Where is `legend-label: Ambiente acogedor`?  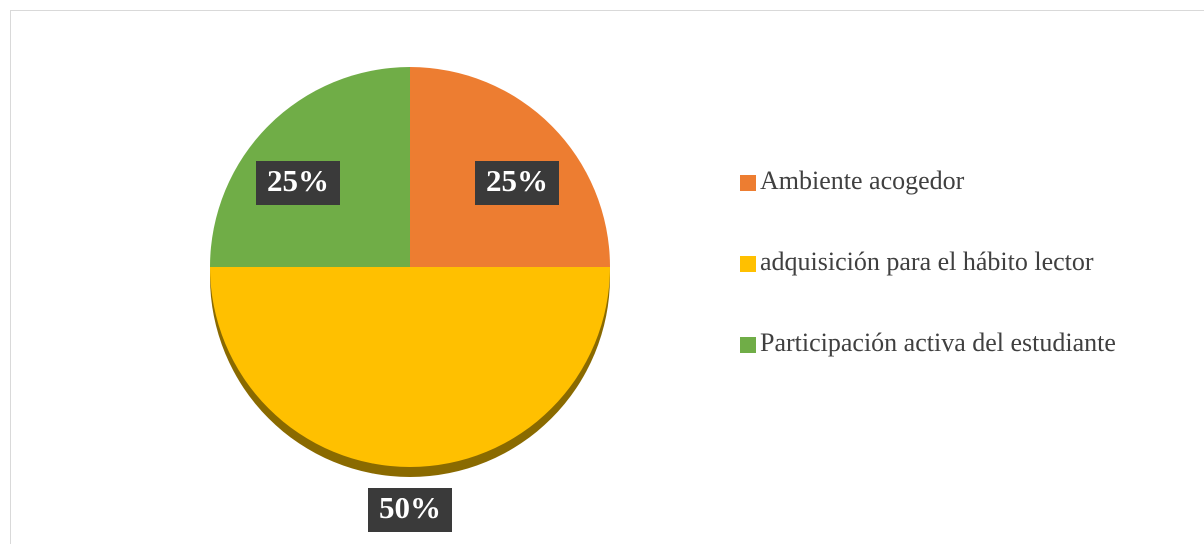
legend-label: Ambiente acogedor is located at coordinates (862, 180).